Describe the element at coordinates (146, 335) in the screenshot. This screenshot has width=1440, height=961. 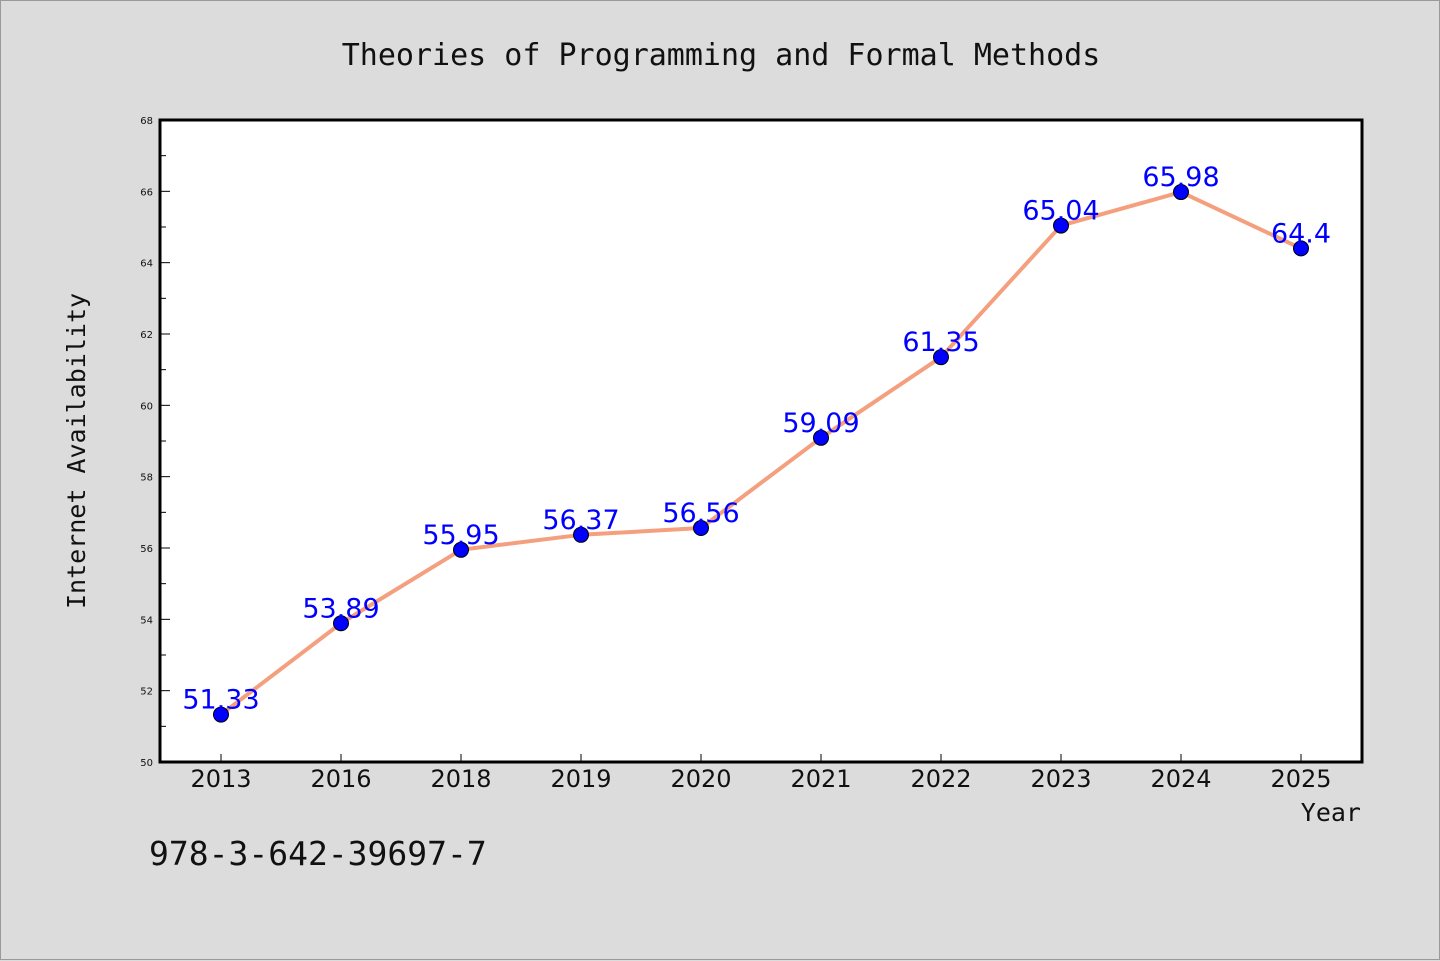
I see `y-tick-label: 62` at that location.